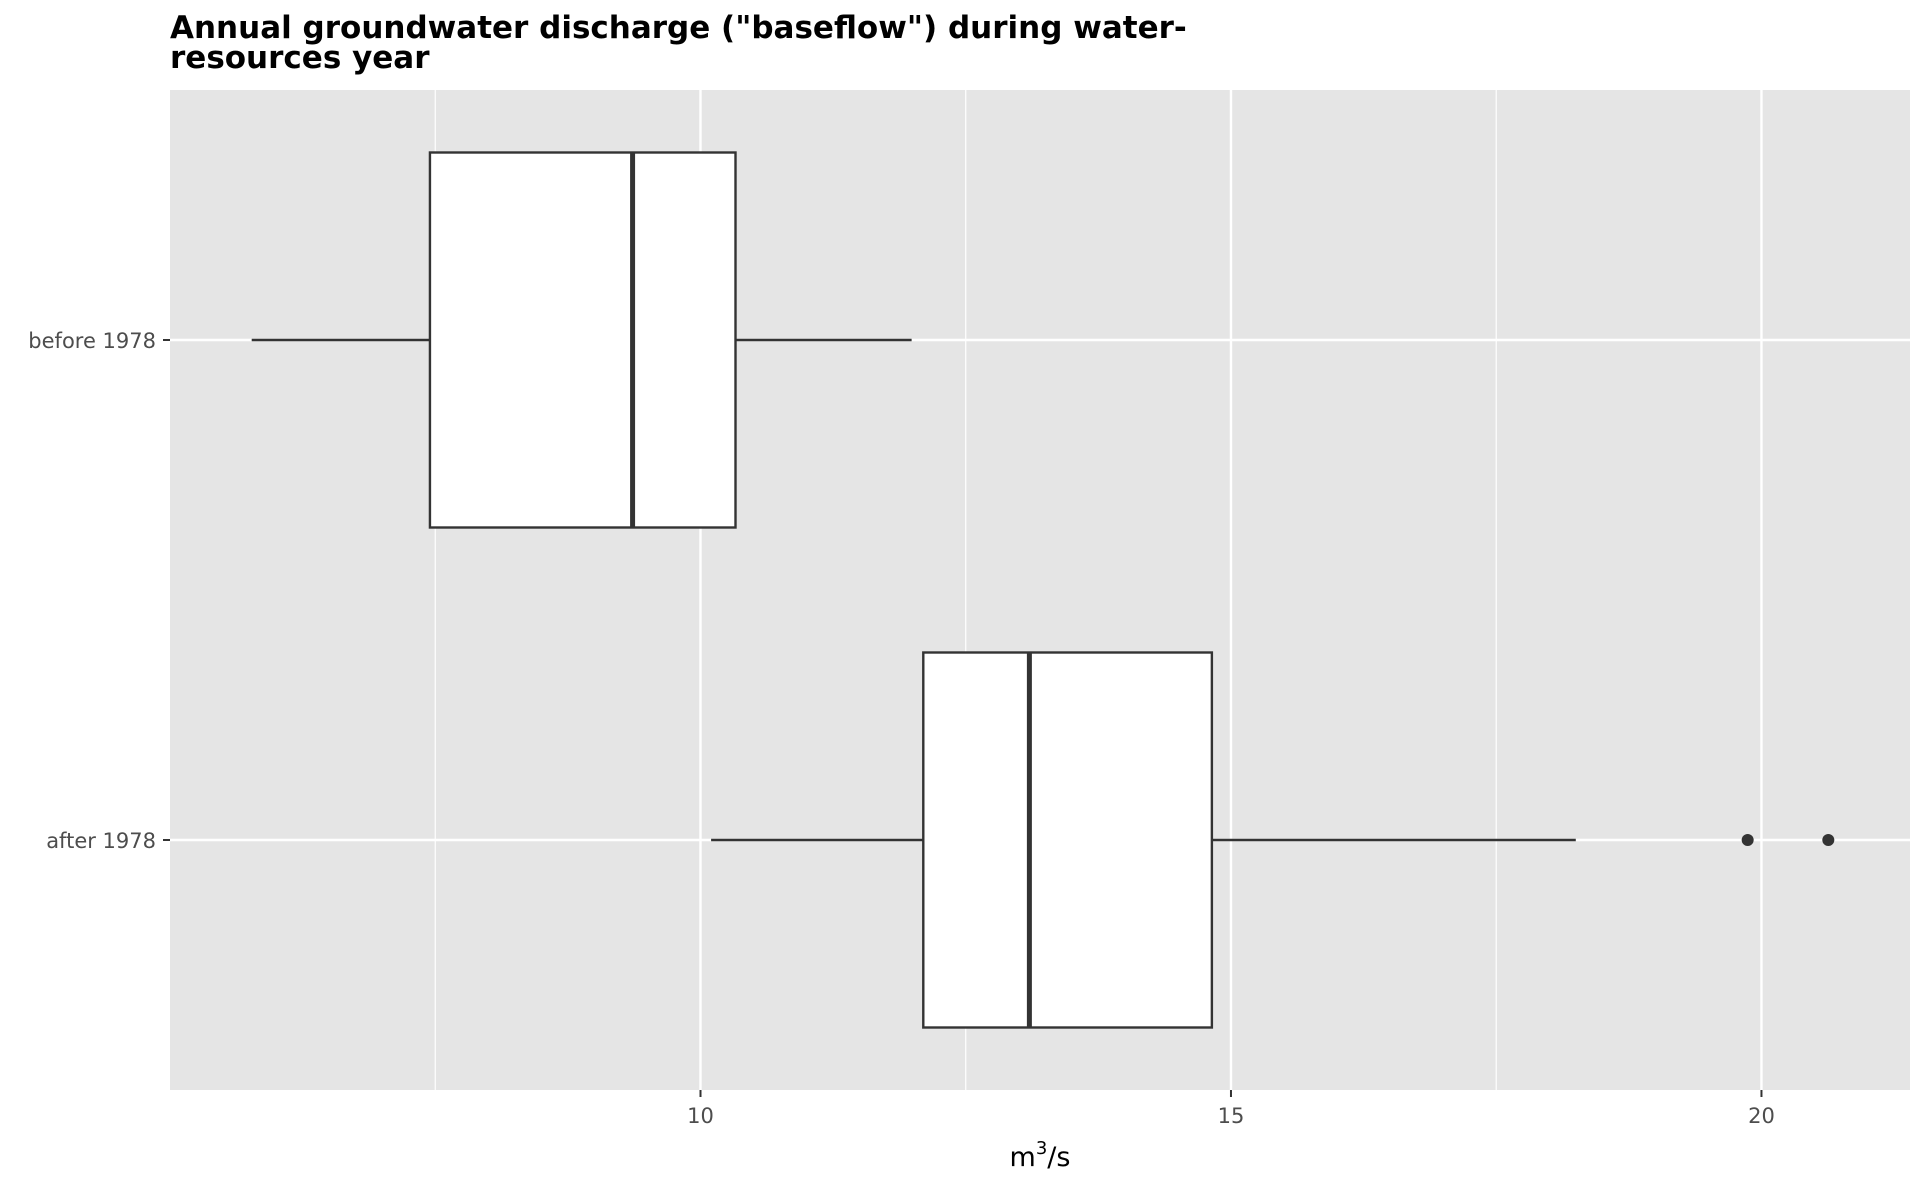 The width and height of the screenshot is (1920, 1186). What do you see at coordinates (1023, 1157) in the screenshot?
I see `x-axis-title-base: m` at bounding box center [1023, 1157].